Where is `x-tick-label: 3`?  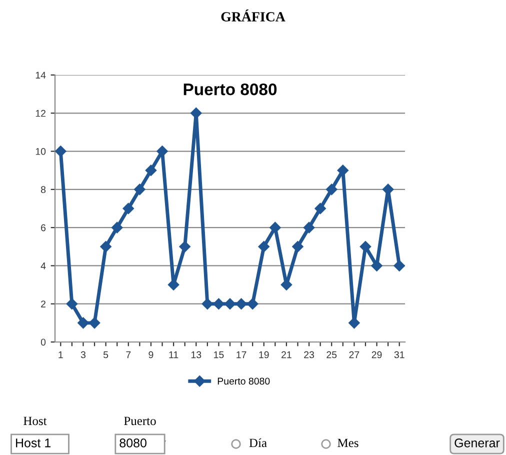 x-tick-label: 3 is located at coordinates (83, 354).